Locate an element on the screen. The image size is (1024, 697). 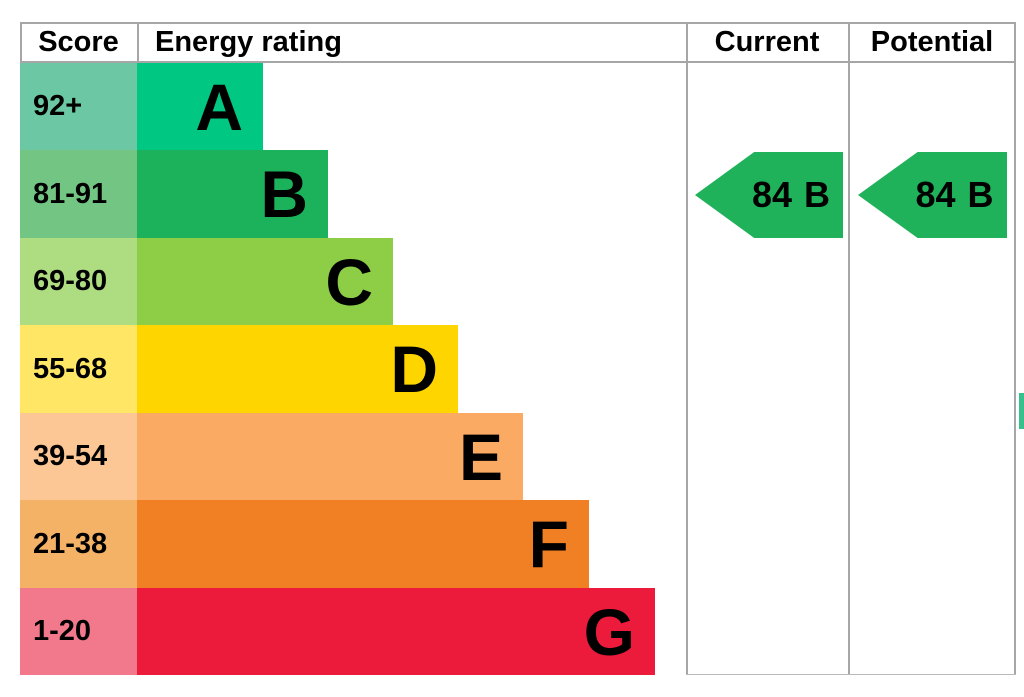
band-letter-g: G is located at coordinates (609, 631).